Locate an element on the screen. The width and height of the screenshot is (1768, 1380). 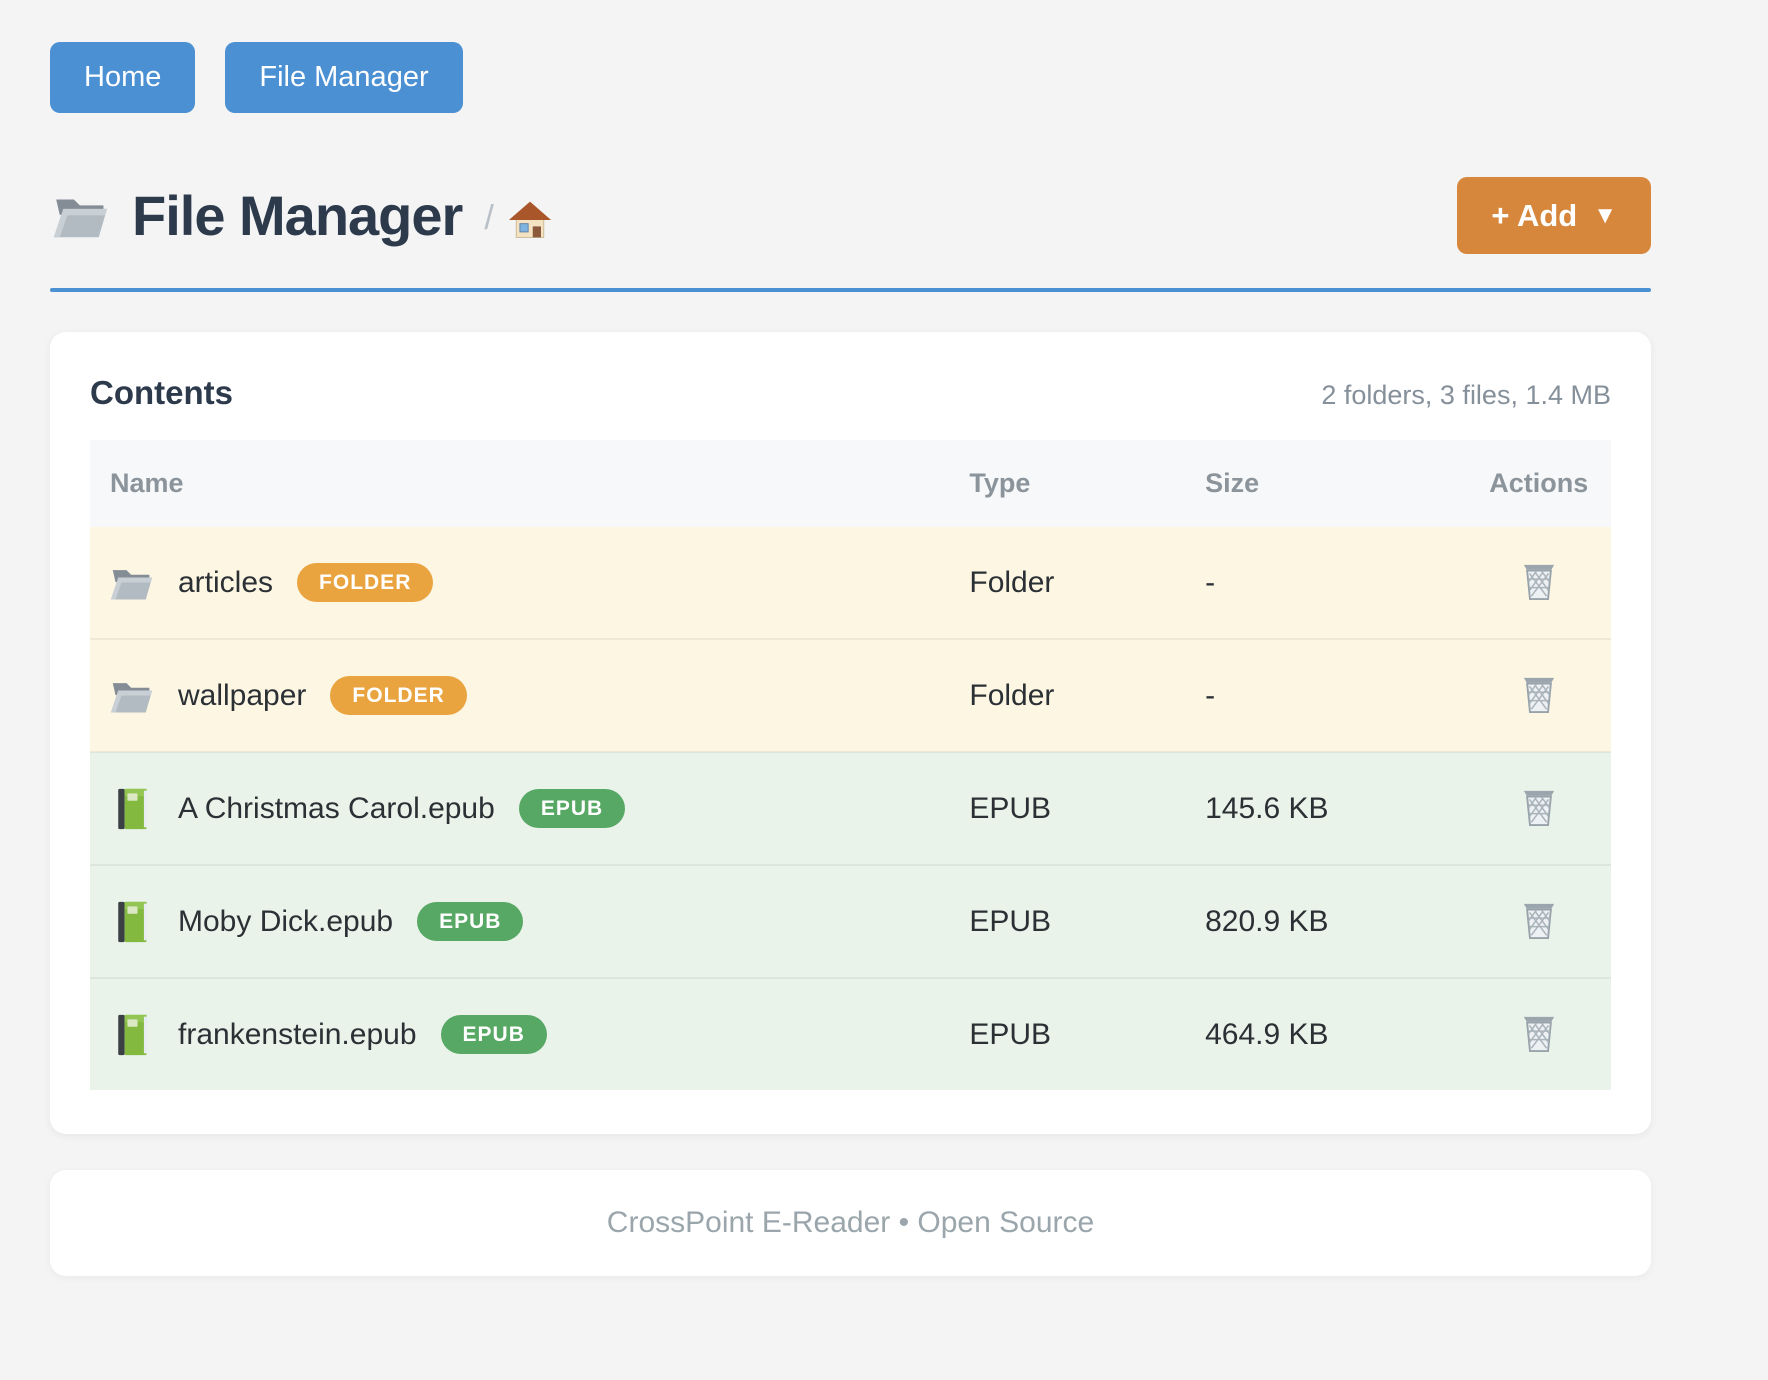
top-nav: Home File Manager is located at coordinates (850, 77).